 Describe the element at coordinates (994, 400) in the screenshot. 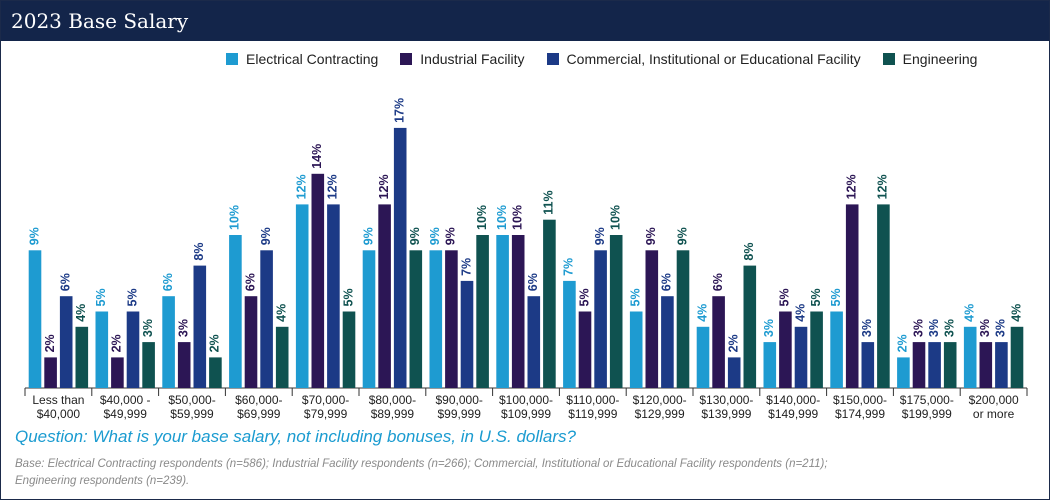

I see `x-tick-label: $200,000` at that location.